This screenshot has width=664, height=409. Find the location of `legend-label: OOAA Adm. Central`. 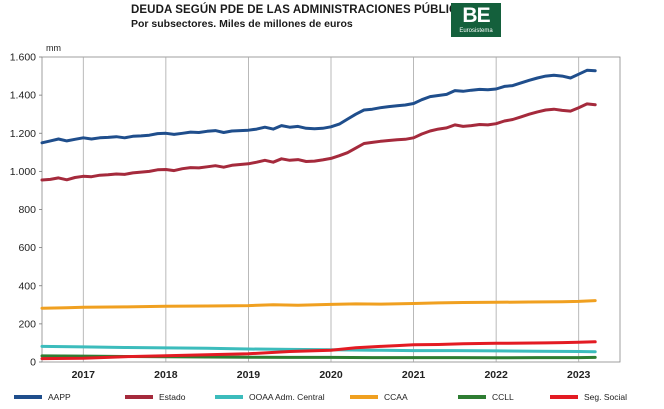

legend-label: OOAA Adm. Central is located at coordinates (287, 397).